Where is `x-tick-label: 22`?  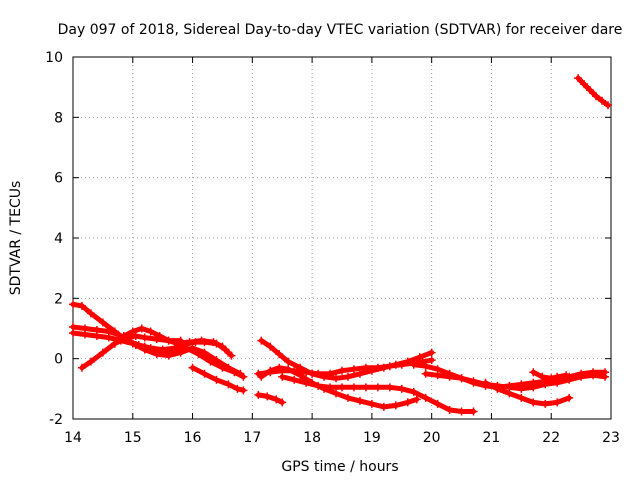 x-tick-label: 22 is located at coordinates (551, 438).